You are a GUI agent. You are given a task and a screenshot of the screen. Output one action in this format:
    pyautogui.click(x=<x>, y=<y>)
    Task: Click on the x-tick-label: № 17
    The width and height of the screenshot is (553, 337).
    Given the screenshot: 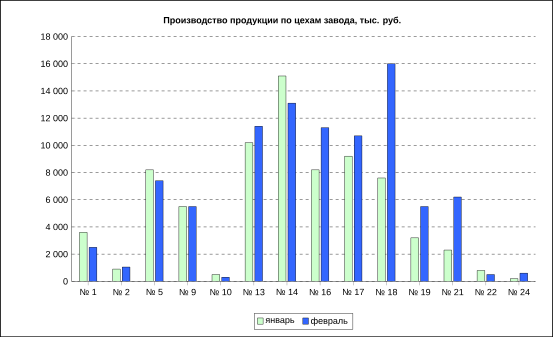 What is the action you would take?
    pyautogui.click(x=353, y=291)
    